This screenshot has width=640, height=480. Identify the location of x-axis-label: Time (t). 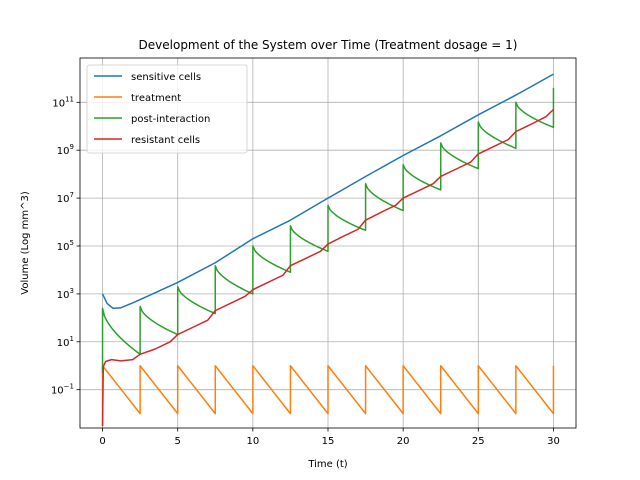
(327, 464).